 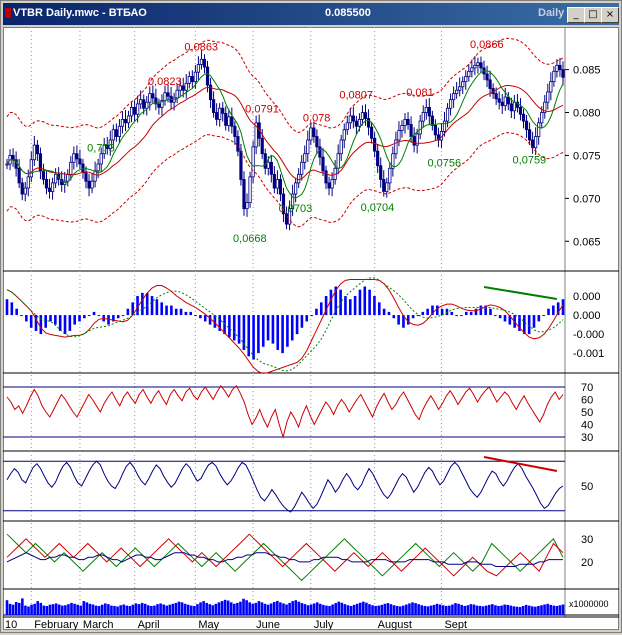 What do you see at coordinates (285, 324) in the screenshot?
I see `macd-signal-line` at bounding box center [285, 324].